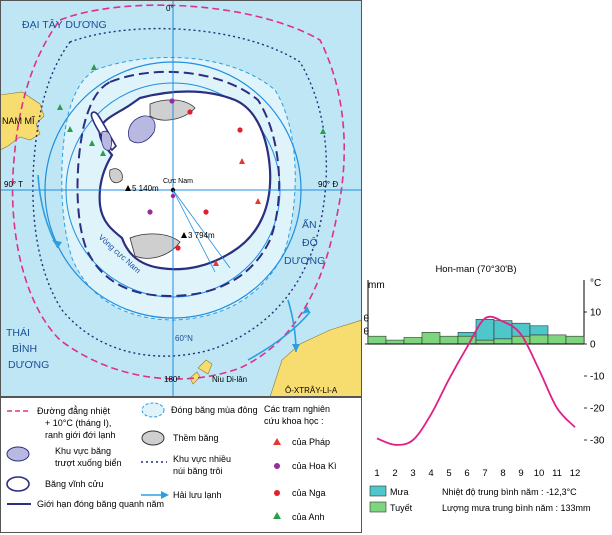 The image size is (612, 535). What do you see at coordinates (502, 473) in the screenshot?
I see `month-label: 8` at bounding box center [502, 473].